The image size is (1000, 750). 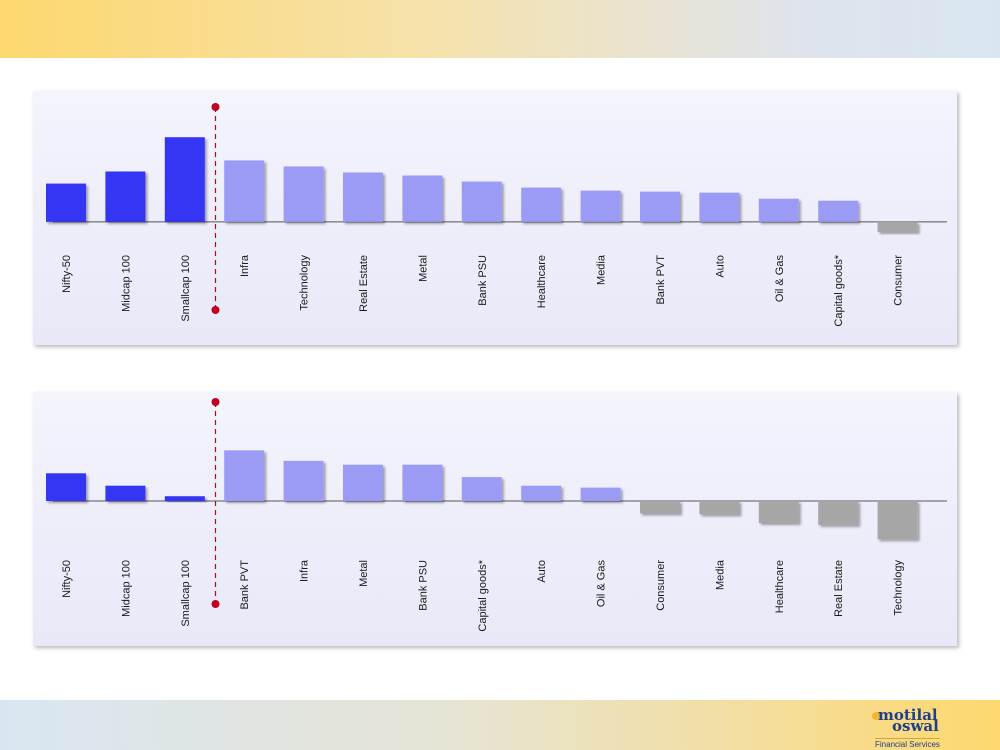 What do you see at coordinates (126, 283) in the screenshot?
I see `chart1-tick-label-2: Midcap 100` at bounding box center [126, 283].